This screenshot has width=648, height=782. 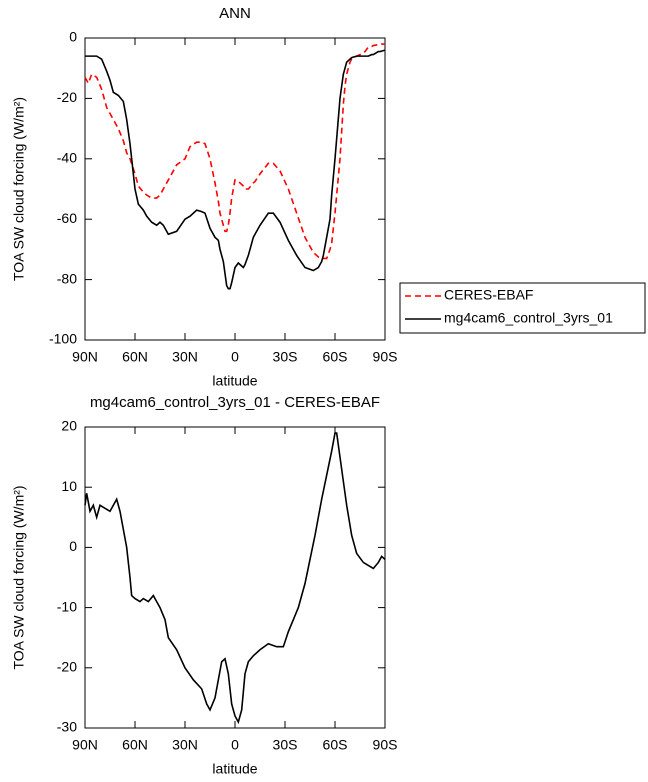 What do you see at coordinates (69, 486) in the screenshot?
I see `y-tick-label: 10` at bounding box center [69, 486].